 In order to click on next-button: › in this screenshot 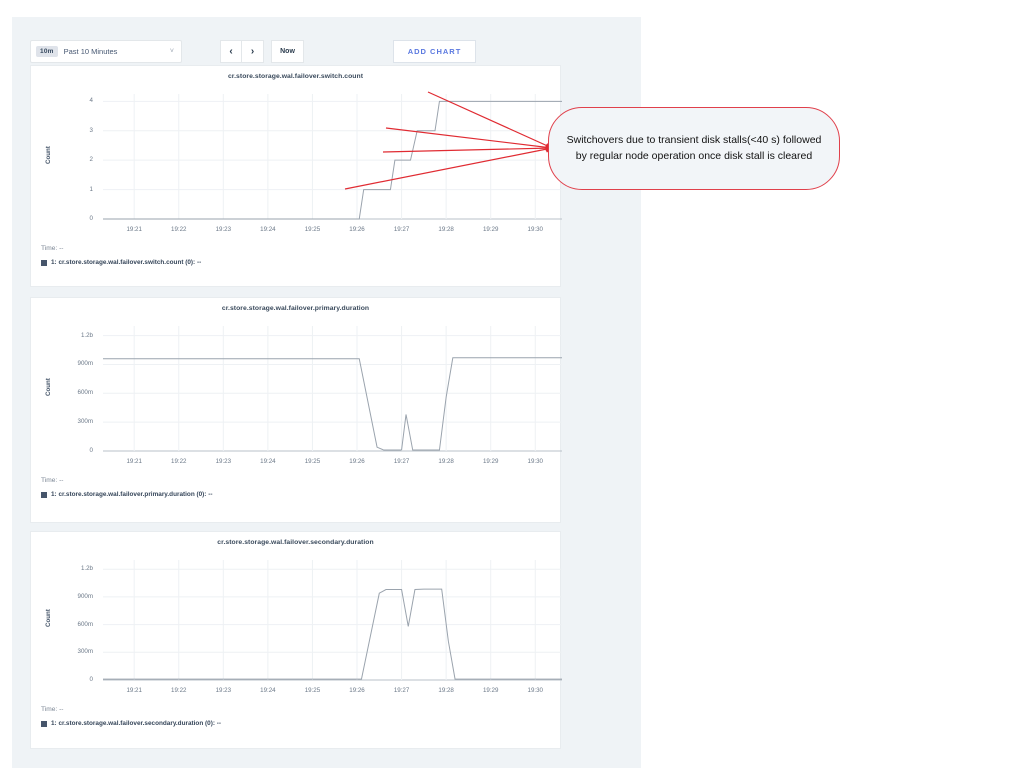, I will do `click(253, 51)`.